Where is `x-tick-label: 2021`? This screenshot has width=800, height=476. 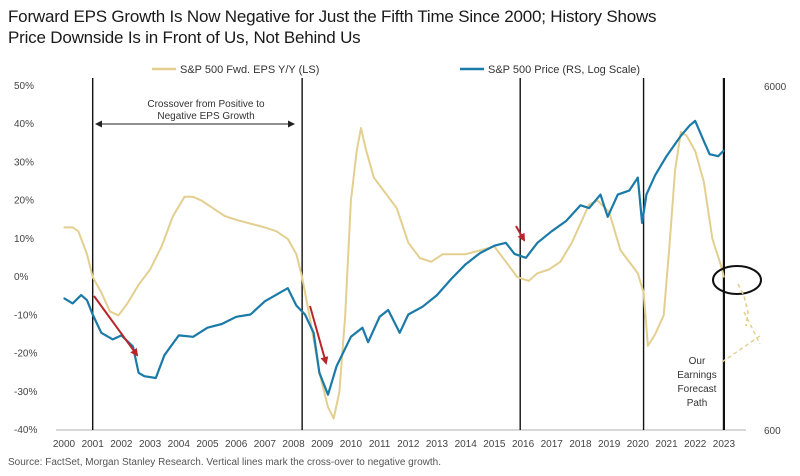
x-tick-label: 2021 is located at coordinates (666, 444).